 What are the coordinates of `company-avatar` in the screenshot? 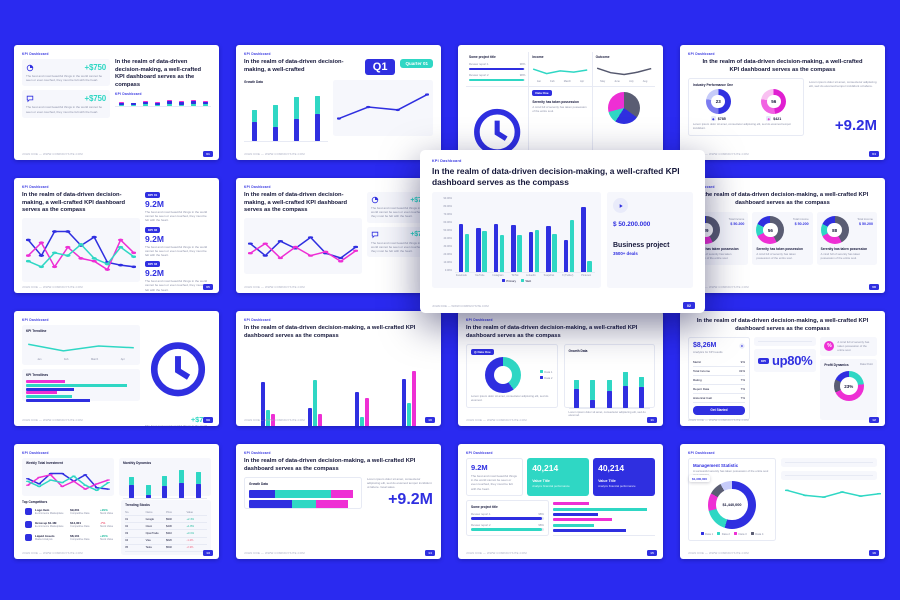 It's located at (28, 511).